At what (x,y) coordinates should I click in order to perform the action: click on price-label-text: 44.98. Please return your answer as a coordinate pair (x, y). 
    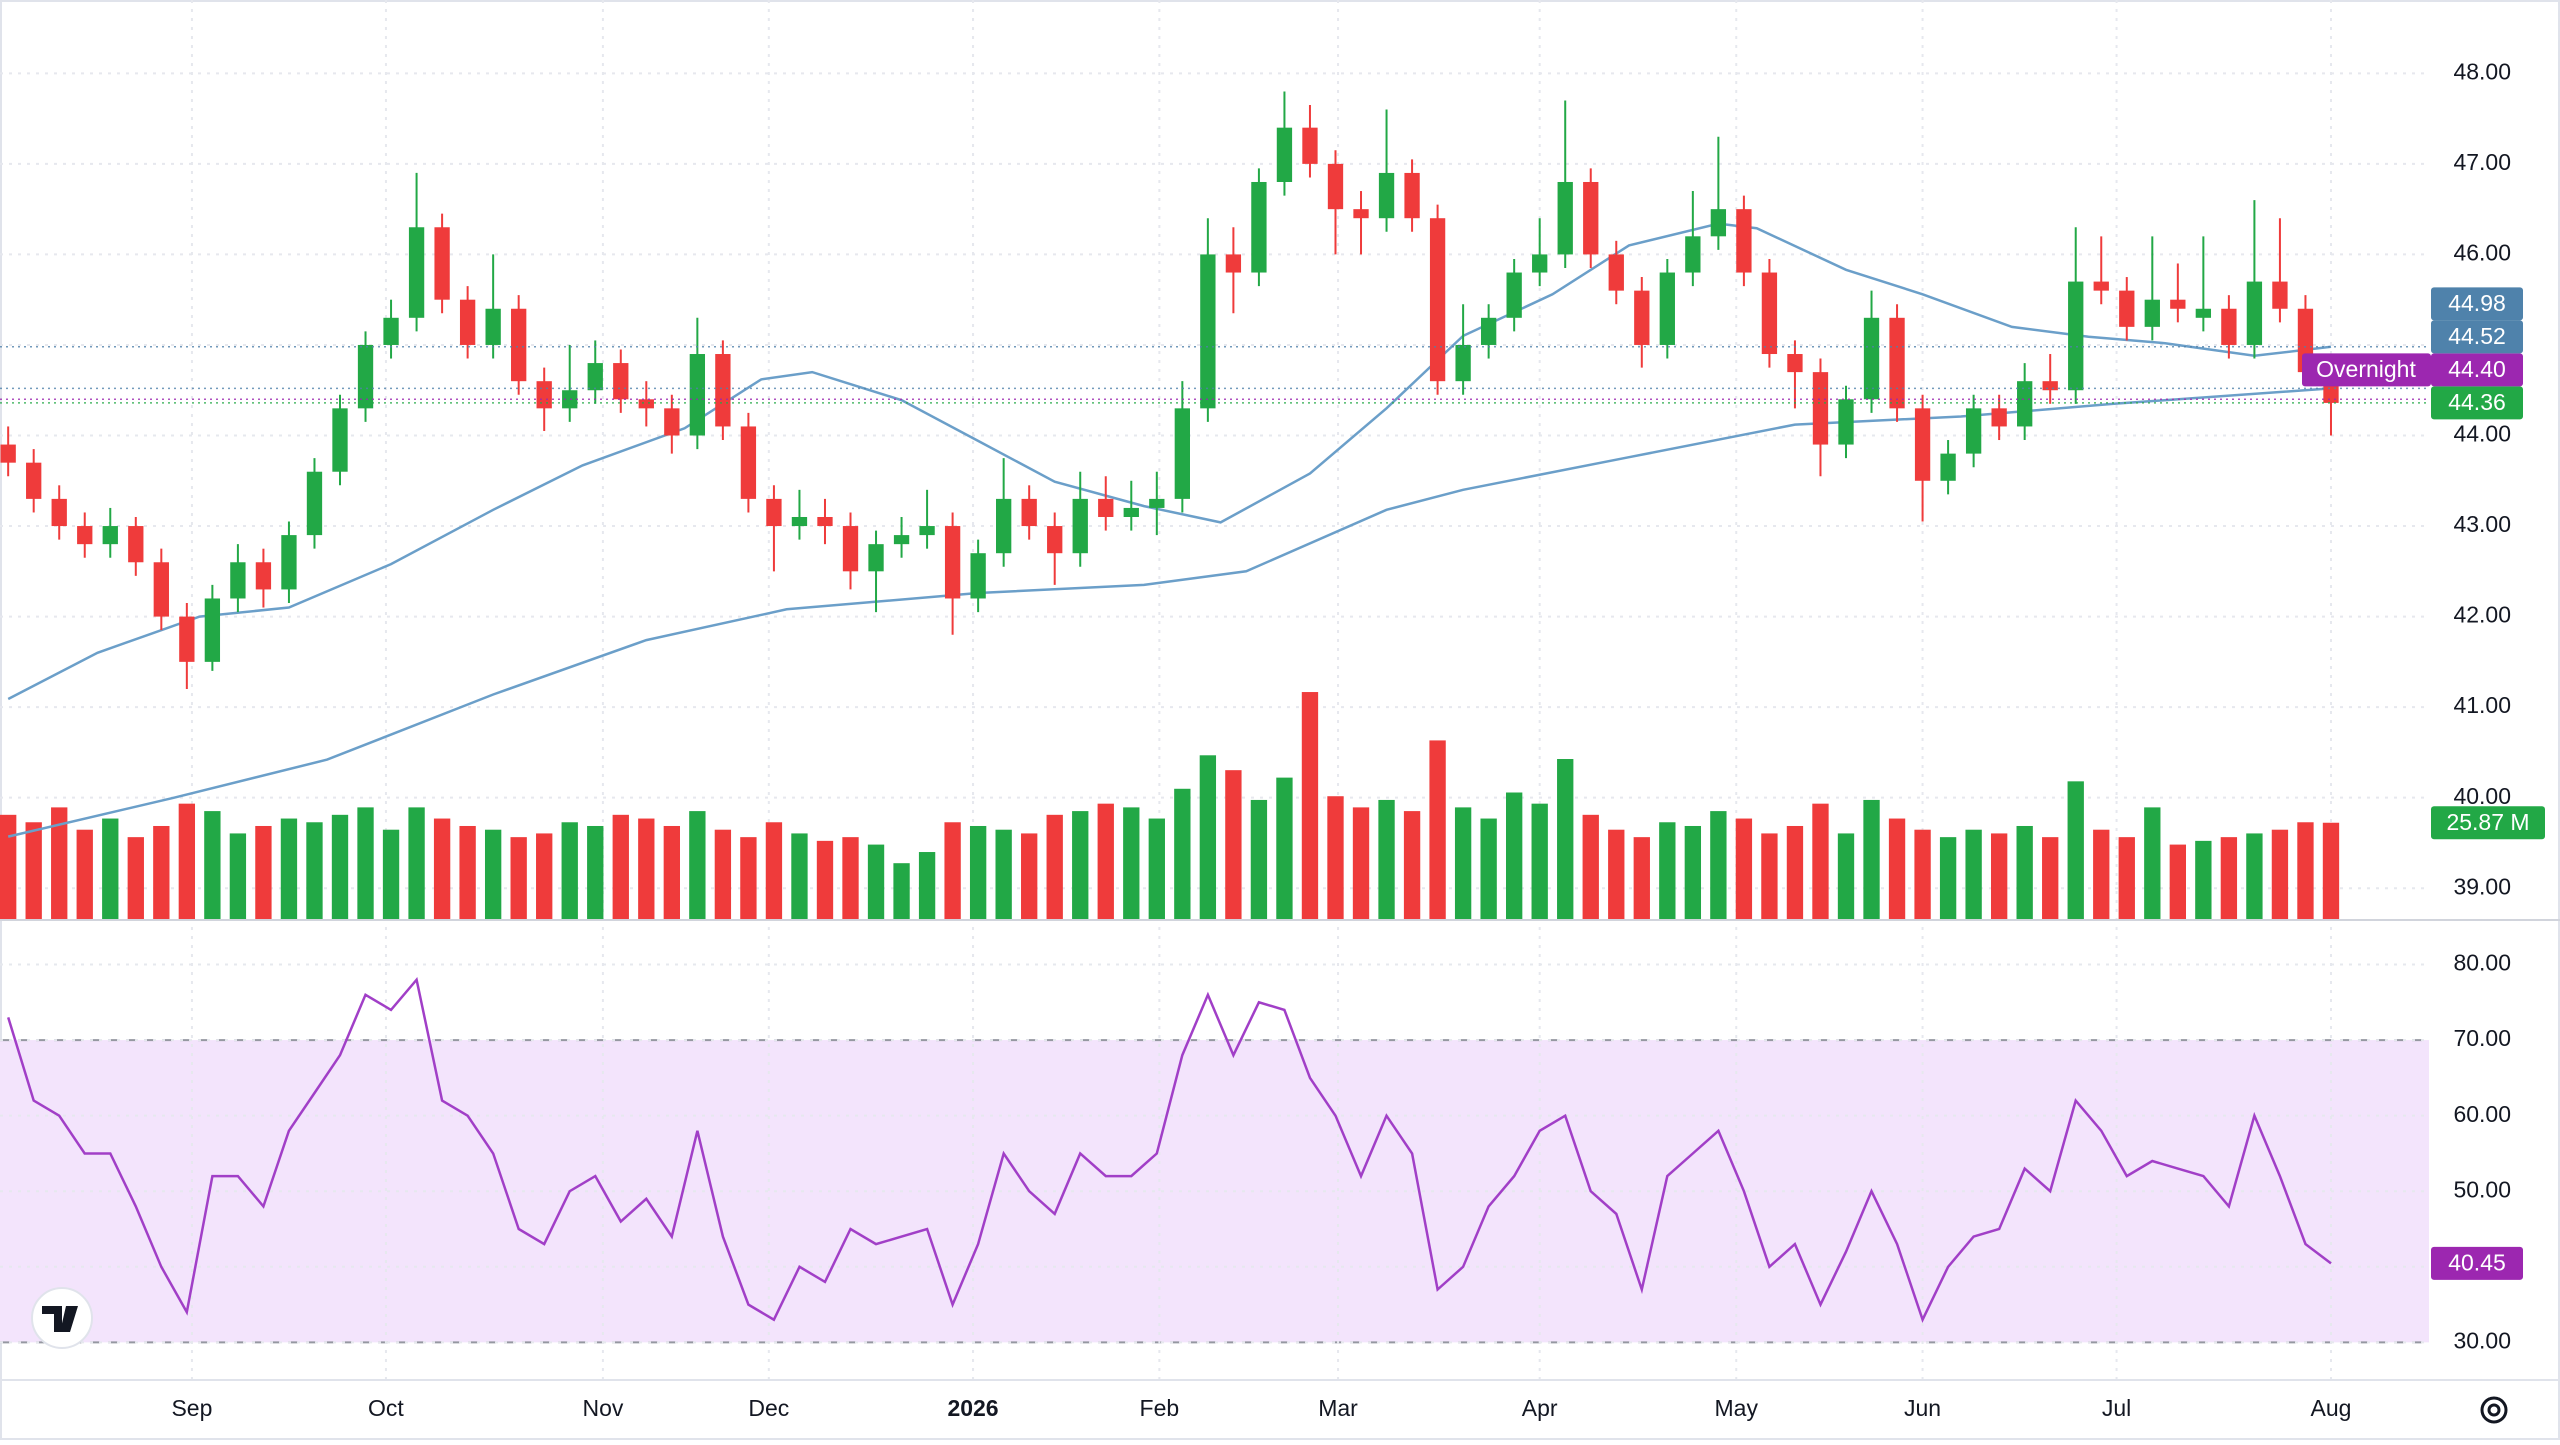
    Looking at the image, I should click on (2477, 303).